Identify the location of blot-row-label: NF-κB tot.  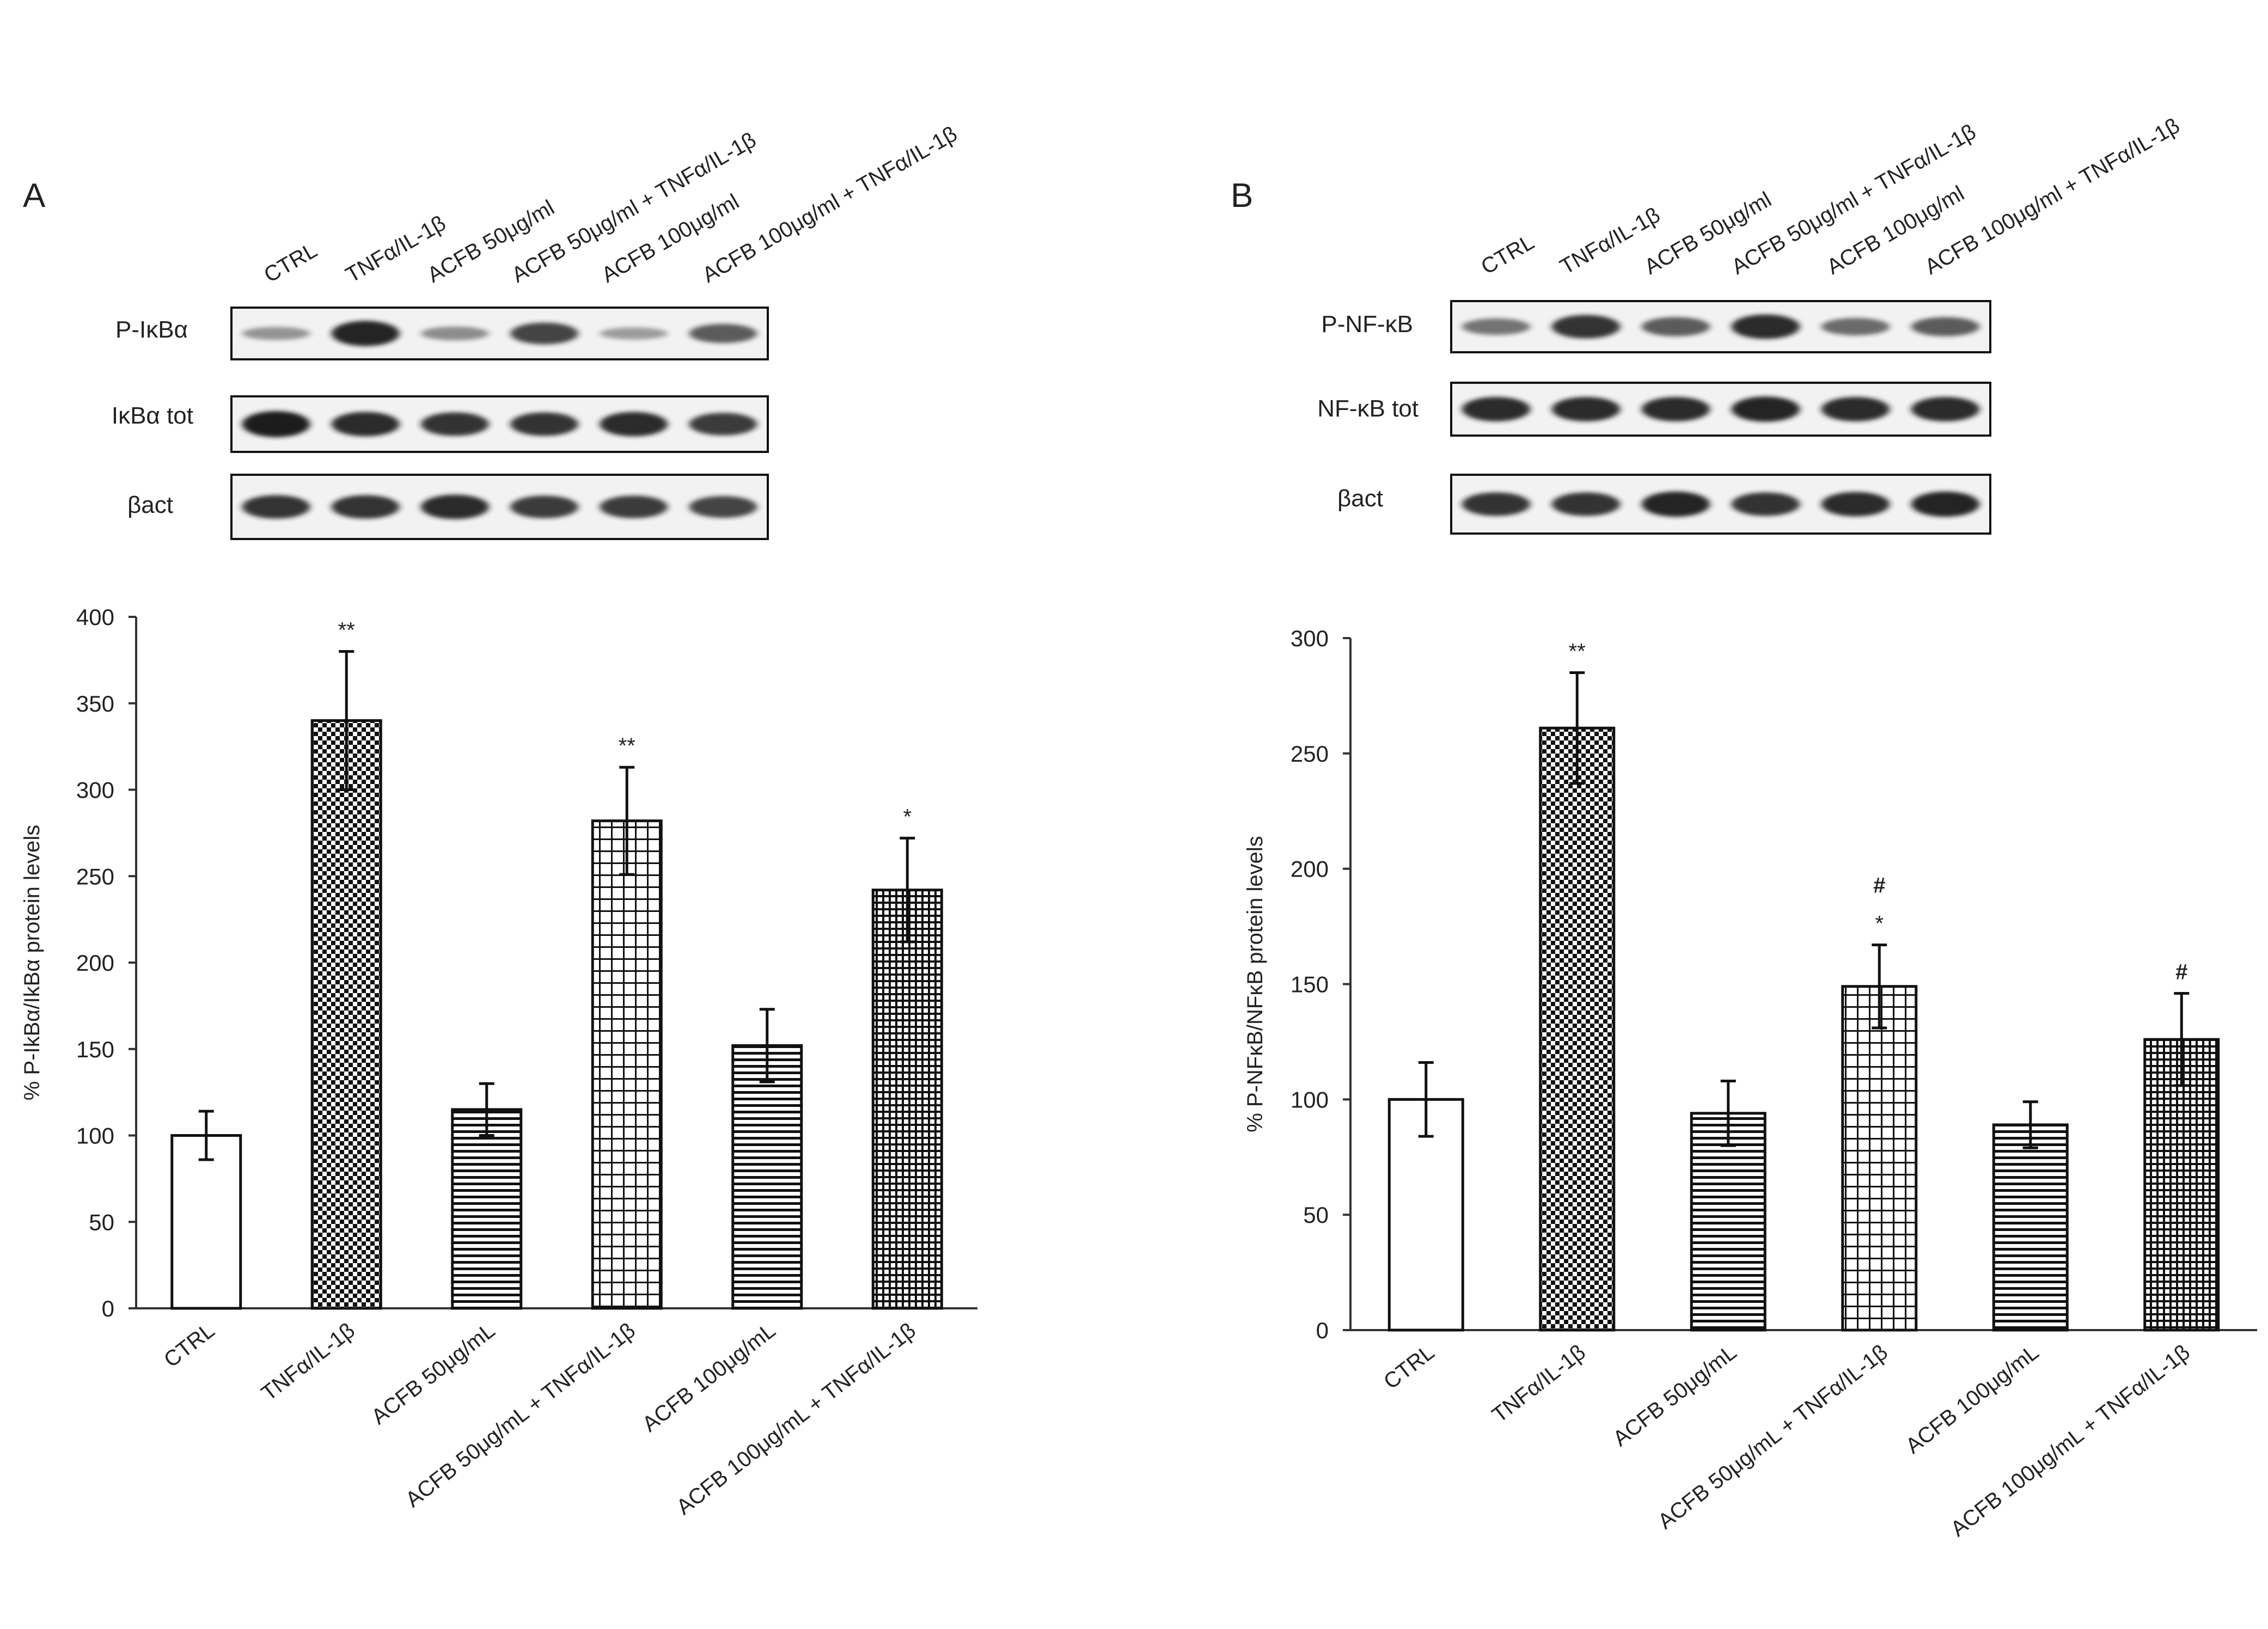
(1368, 408).